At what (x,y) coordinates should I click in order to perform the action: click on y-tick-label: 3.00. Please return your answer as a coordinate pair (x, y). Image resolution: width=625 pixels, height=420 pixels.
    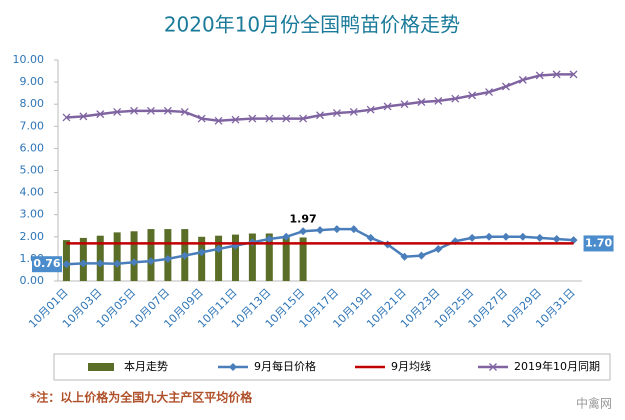
    Looking at the image, I should click on (32, 214).